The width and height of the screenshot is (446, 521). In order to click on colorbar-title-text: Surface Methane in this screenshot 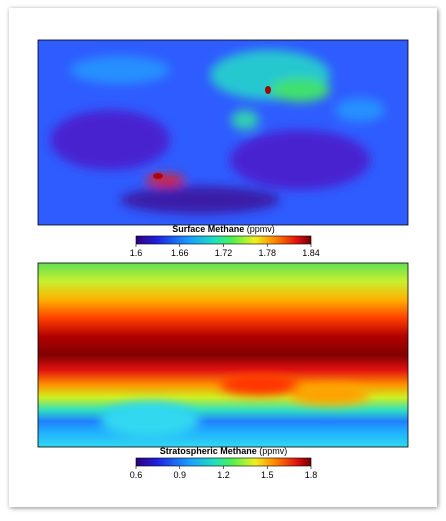, I will do `click(208, 229)`.